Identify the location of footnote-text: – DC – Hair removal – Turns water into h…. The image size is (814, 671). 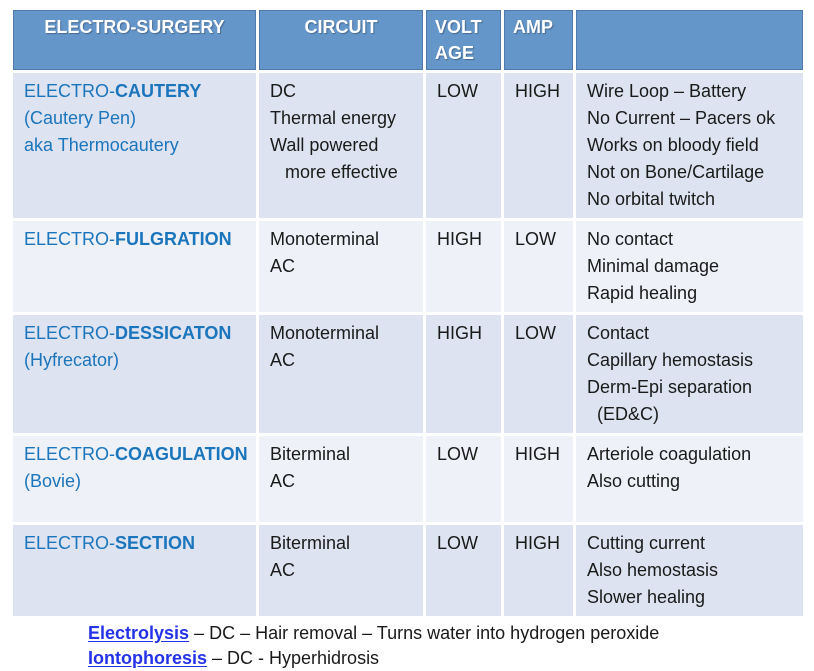
(424, 633).